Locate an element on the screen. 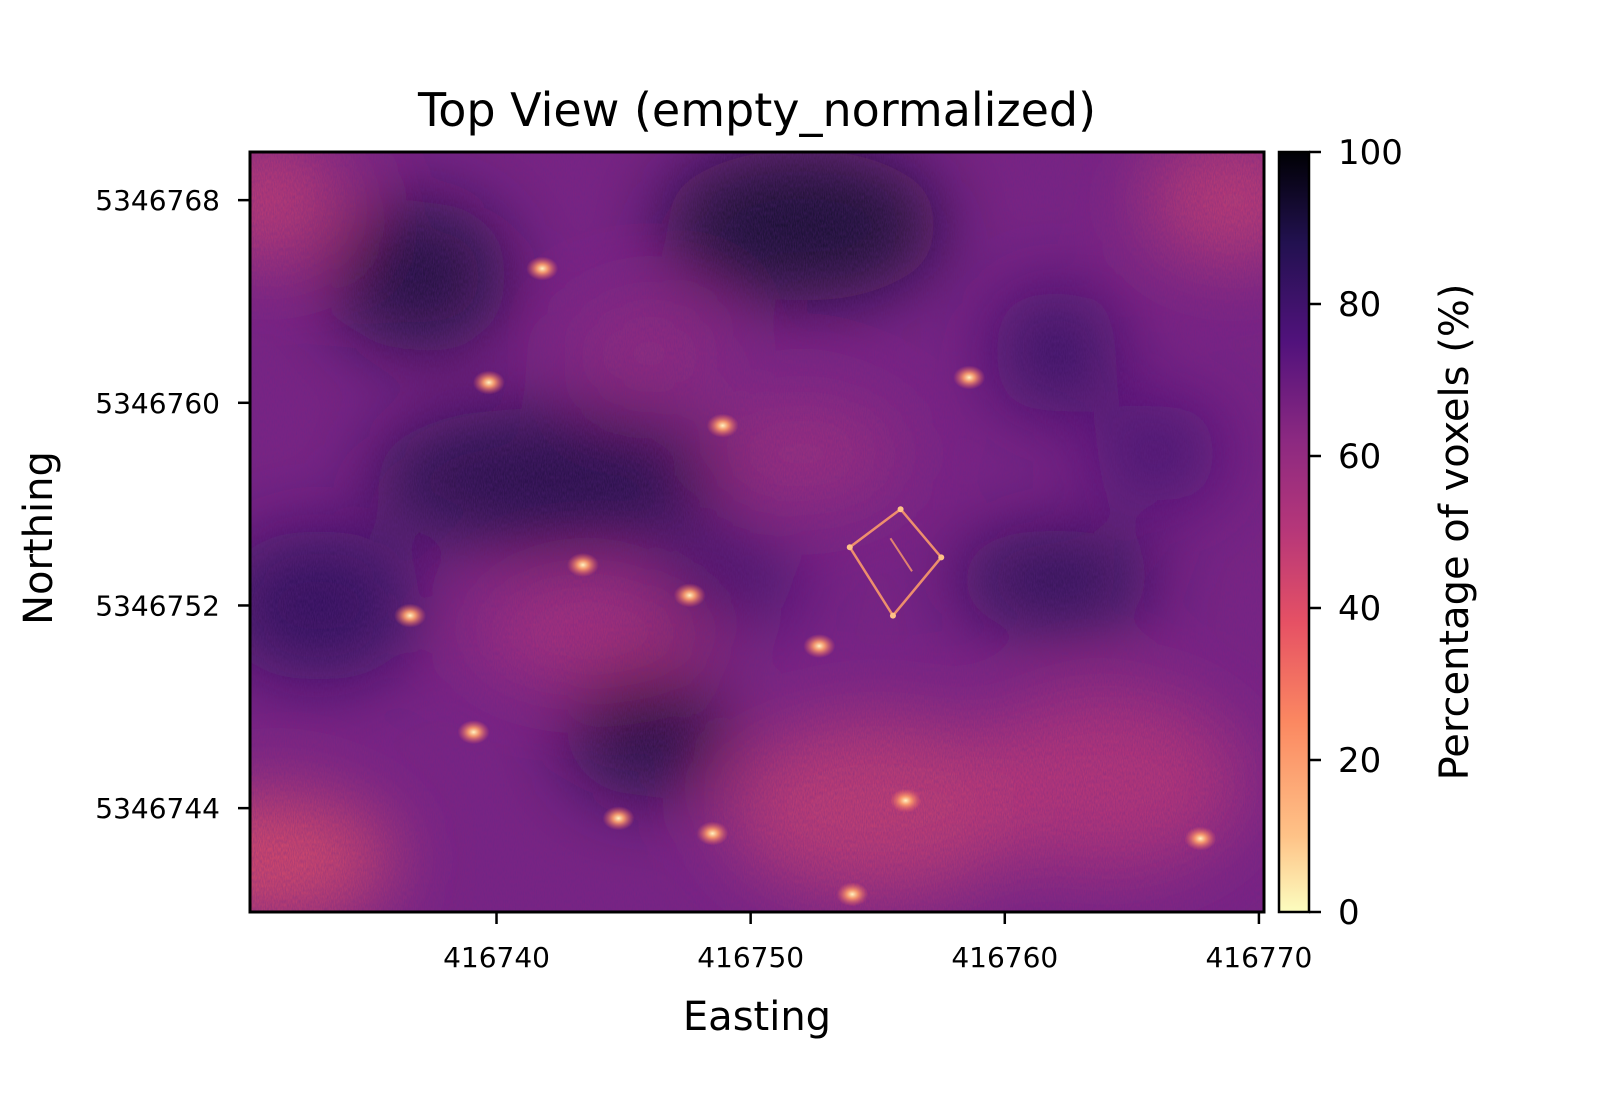 The width and height of the screenshot is (1618, 1102). colorbar: 0 20 40 60 80 100 Percentage of voxels (%) is located at coordinates (1377, 533).